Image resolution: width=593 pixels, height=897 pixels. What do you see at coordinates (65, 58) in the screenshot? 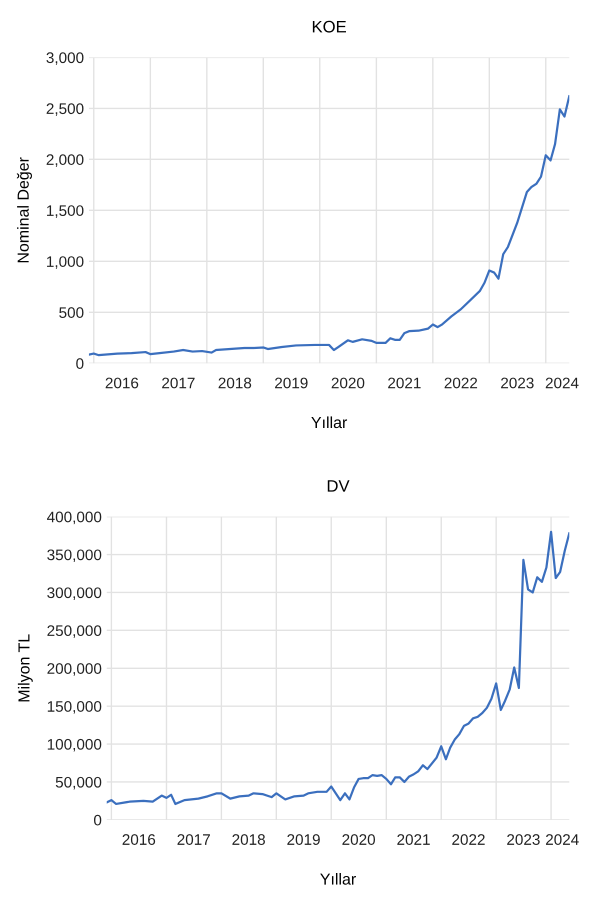
I see `y-tick-label: 3,000` at bounding box center [65, 58].